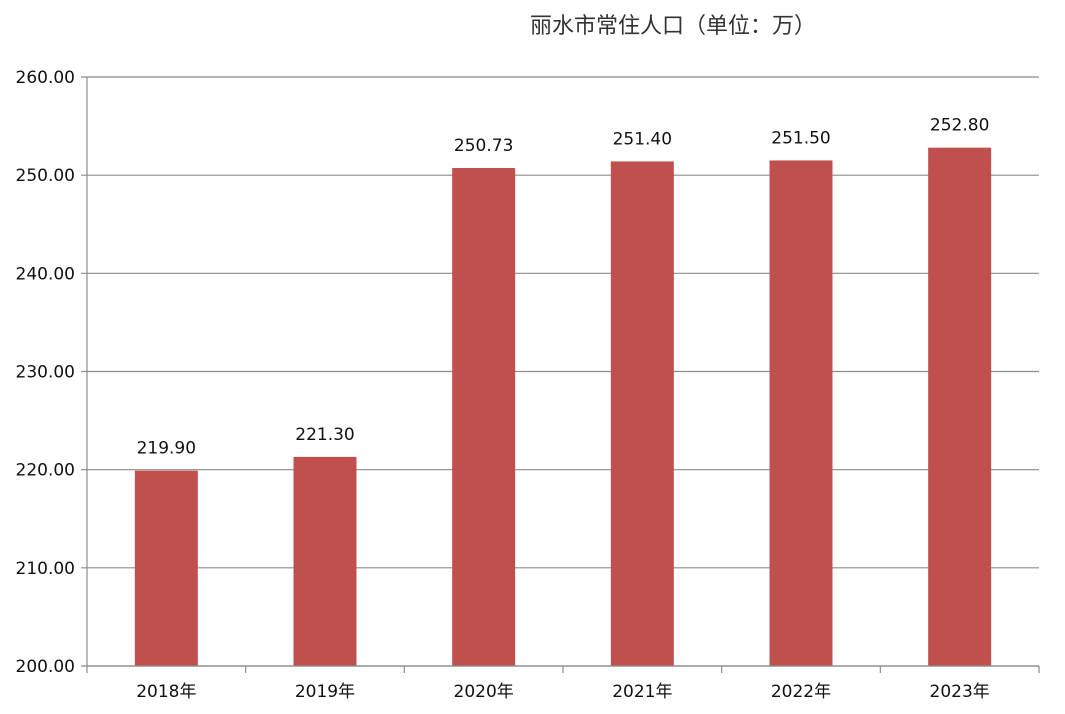  I want to click on y-tick-label: 220.00, so click(45, 471).